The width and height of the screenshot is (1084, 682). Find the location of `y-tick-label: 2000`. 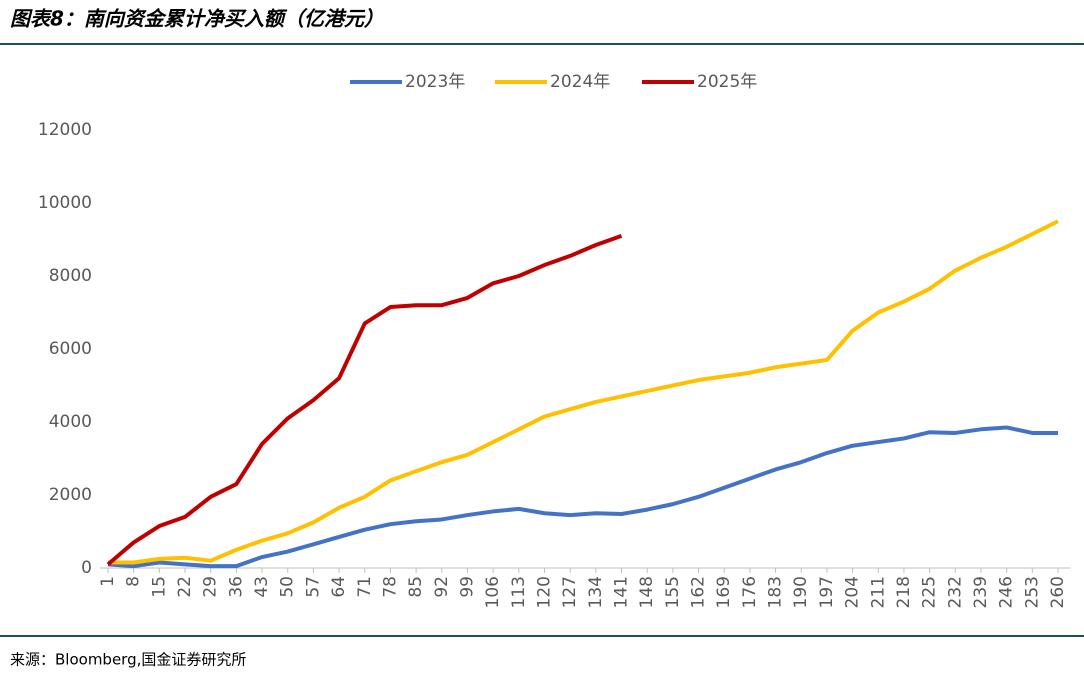

y-tick-label: 2000 is located at coordinates (70, 495).